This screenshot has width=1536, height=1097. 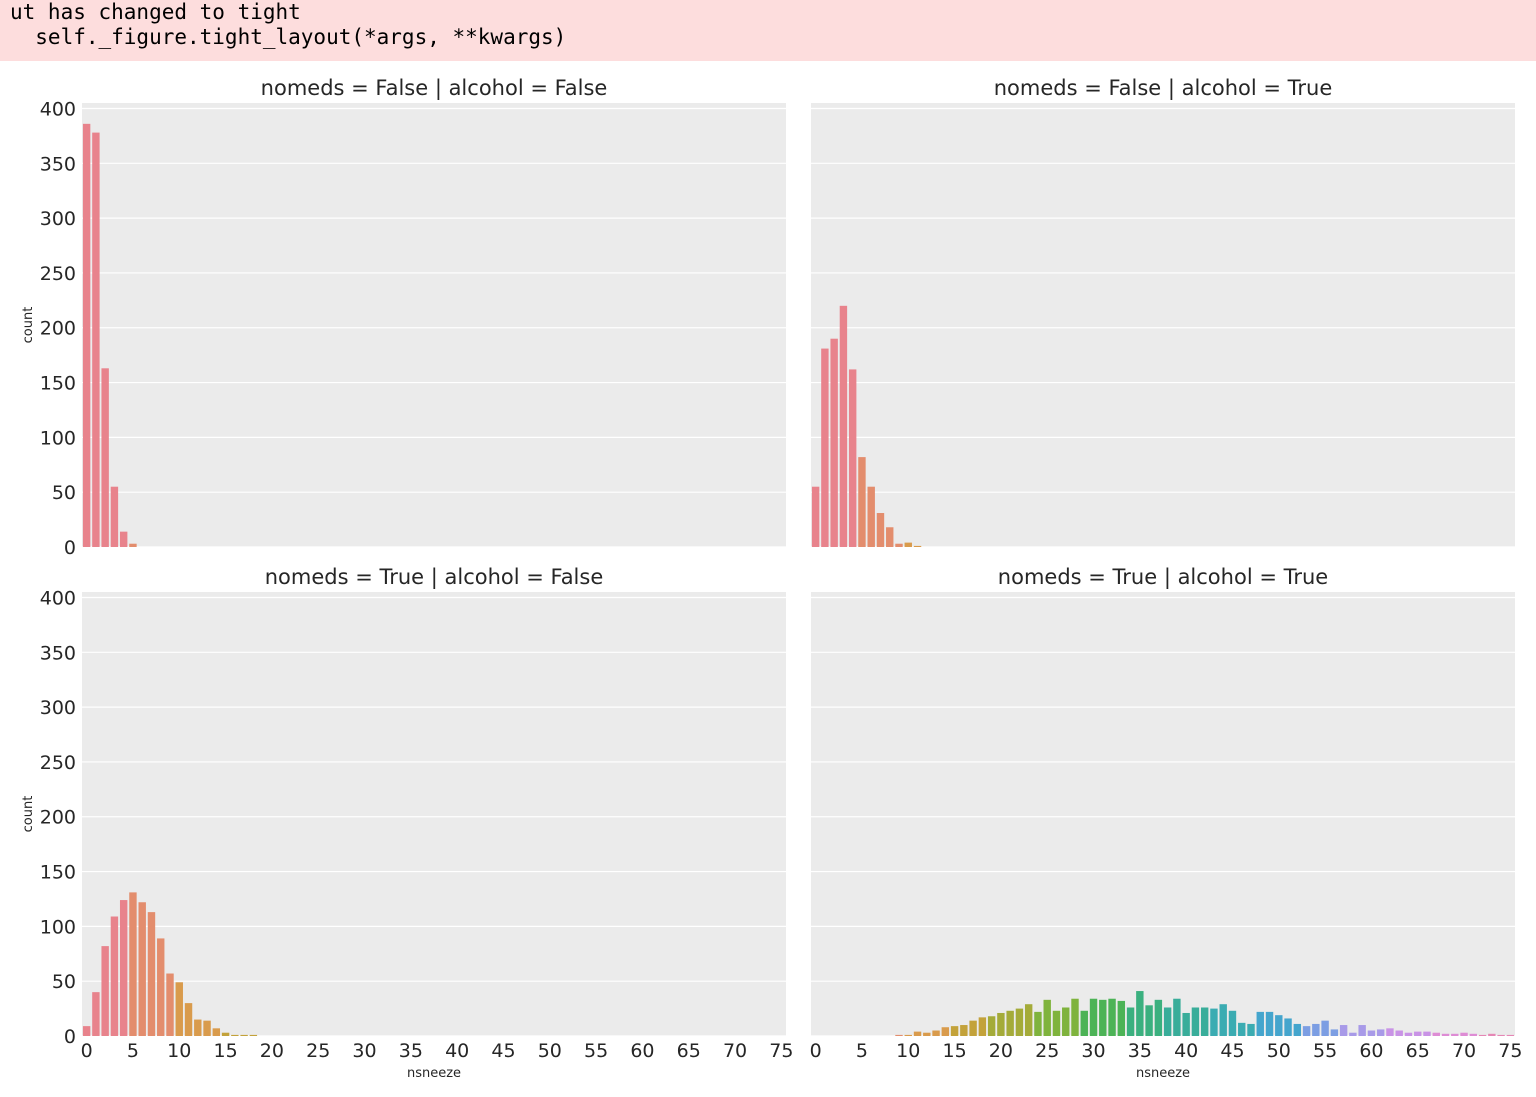 What do you see at coordinates (862, 1051) in the screenshot?
I see `x-tick-label: 5` at bounding box center [862, 1051].